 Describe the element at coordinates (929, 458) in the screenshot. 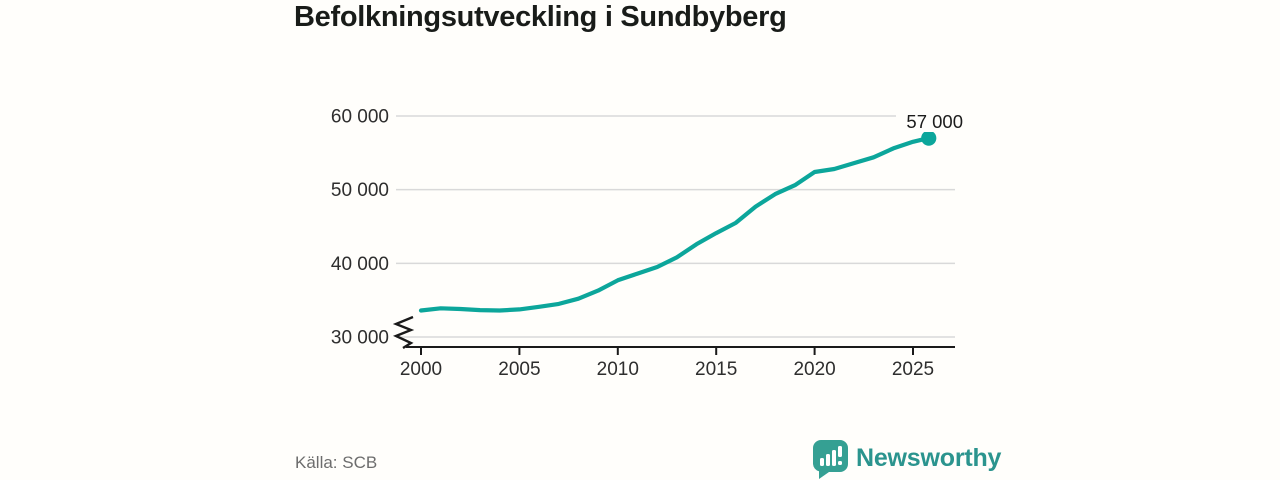

I see `newsworthy-wordmark: Newsworthy` at that location.